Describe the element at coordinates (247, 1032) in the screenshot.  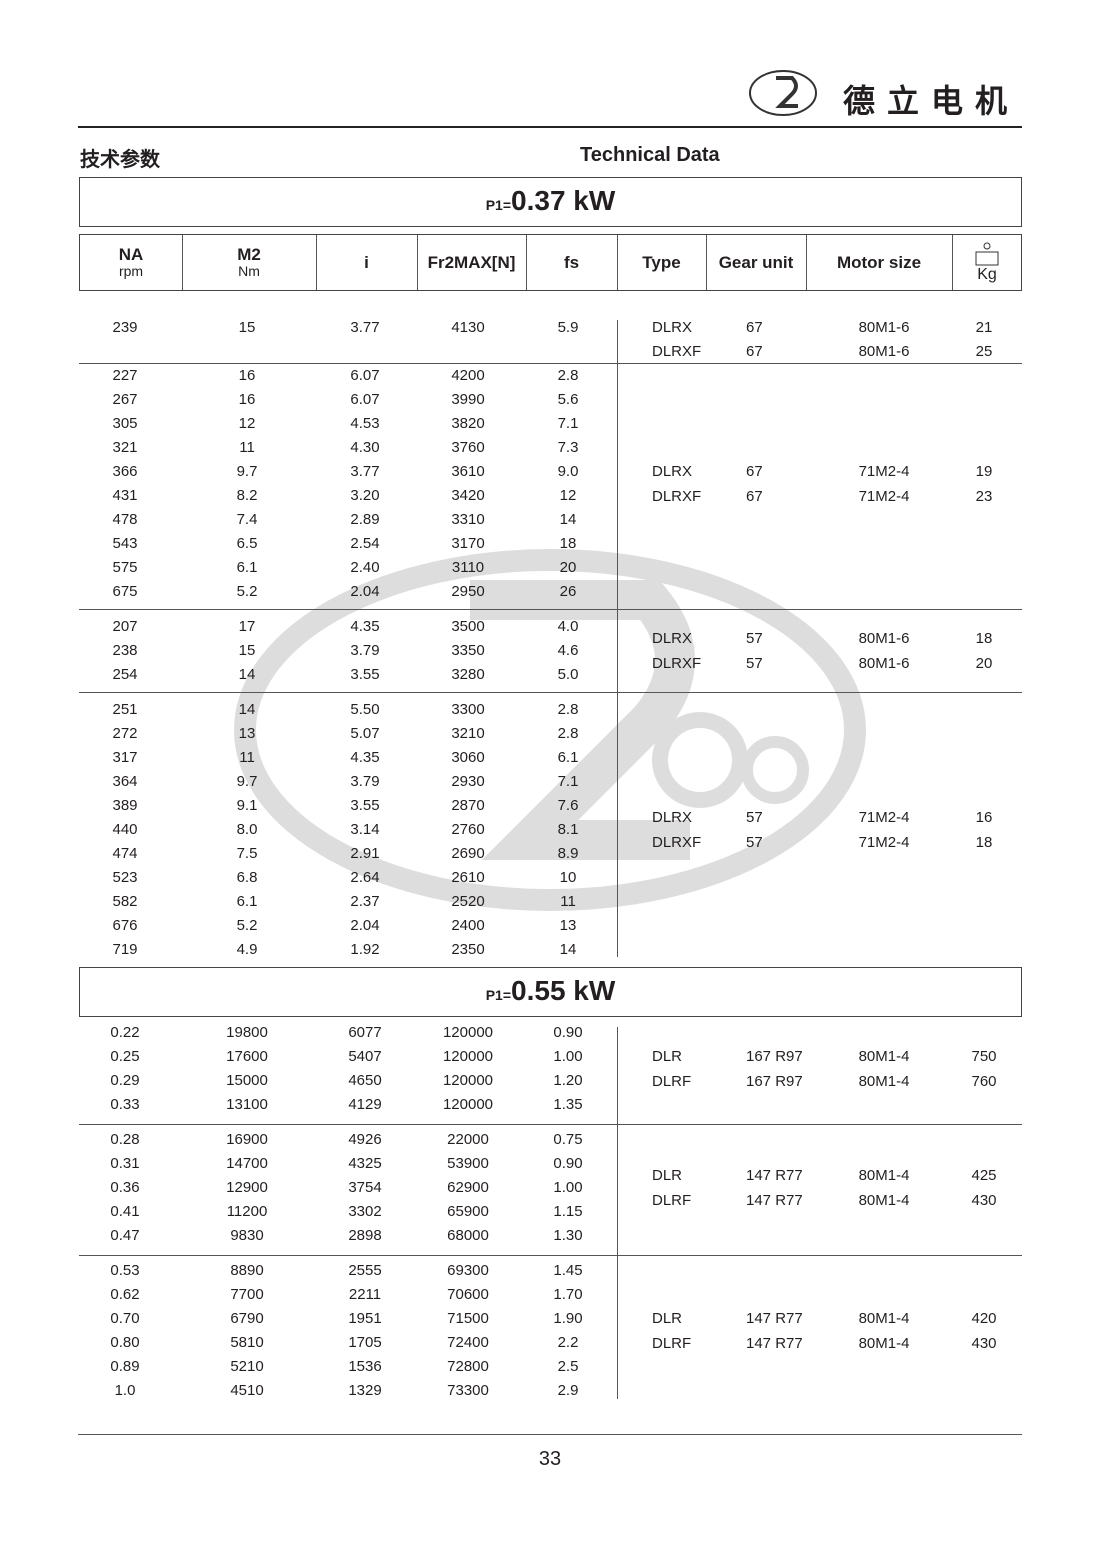
I see `cell-m2: 19800` at that location.